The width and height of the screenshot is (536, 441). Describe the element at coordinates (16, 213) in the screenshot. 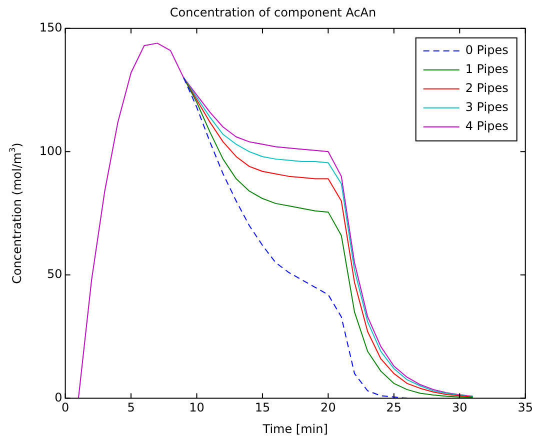

I see `y-axis-title: Concentration (mol/m3)` at that location.